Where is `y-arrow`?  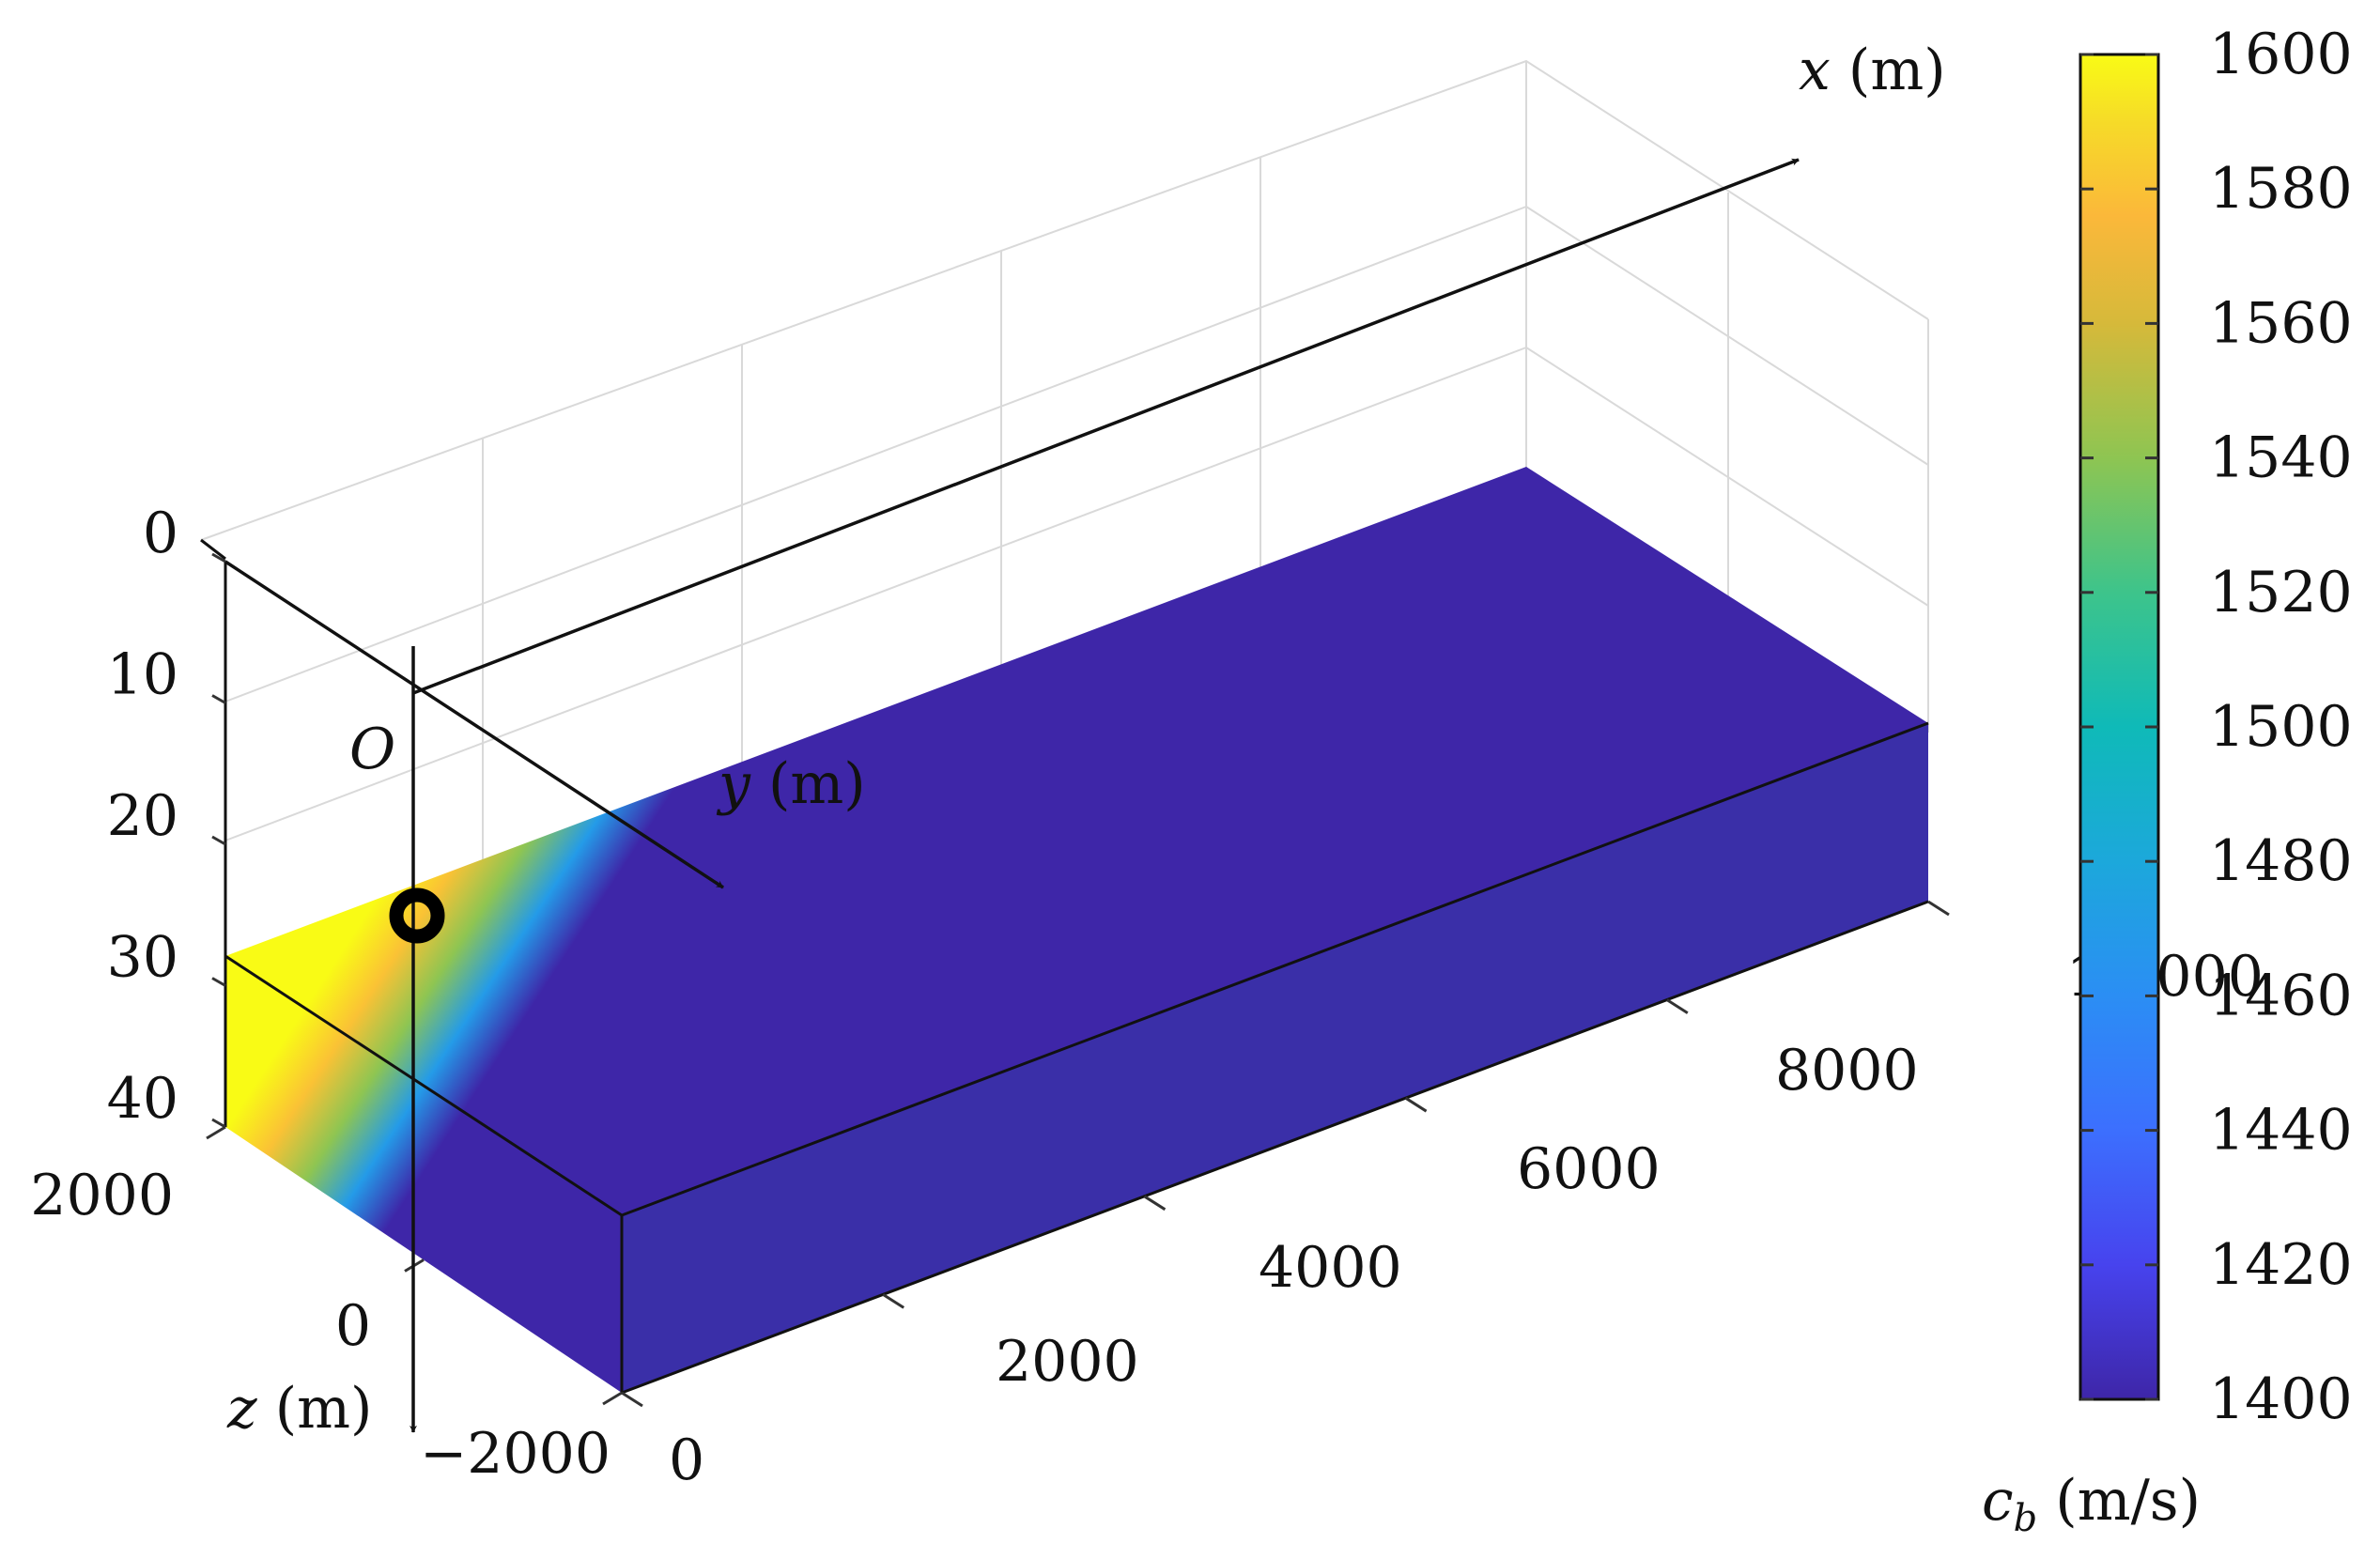
y-arrow is located at coordinates (474, 724).